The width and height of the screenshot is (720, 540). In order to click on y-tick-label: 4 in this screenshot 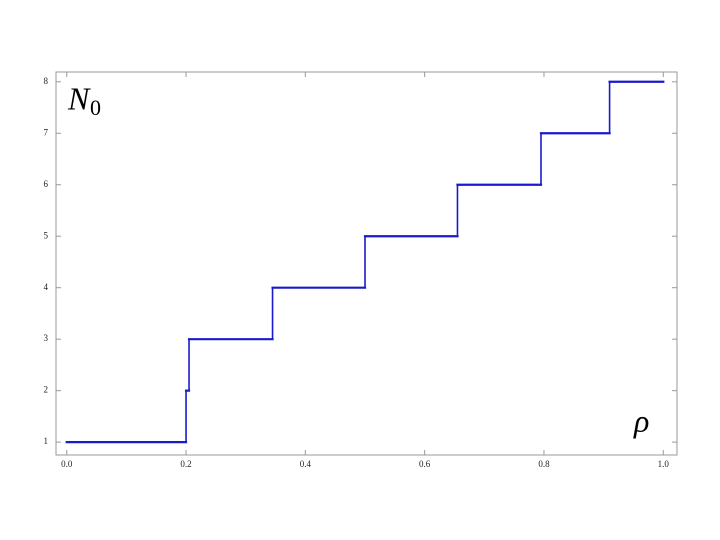, I will do `click(46, 287)`.